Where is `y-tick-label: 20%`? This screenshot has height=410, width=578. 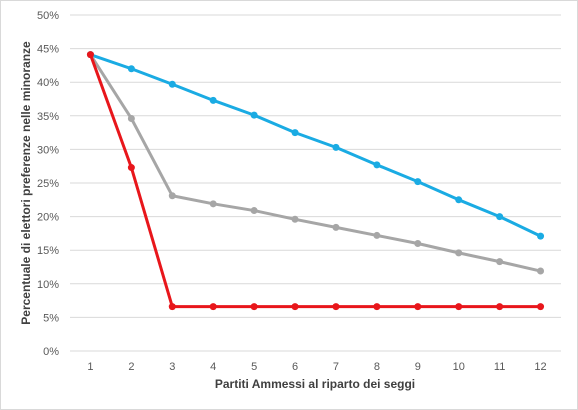
y-tick-label: 20% is located at coordinates (48, 218).